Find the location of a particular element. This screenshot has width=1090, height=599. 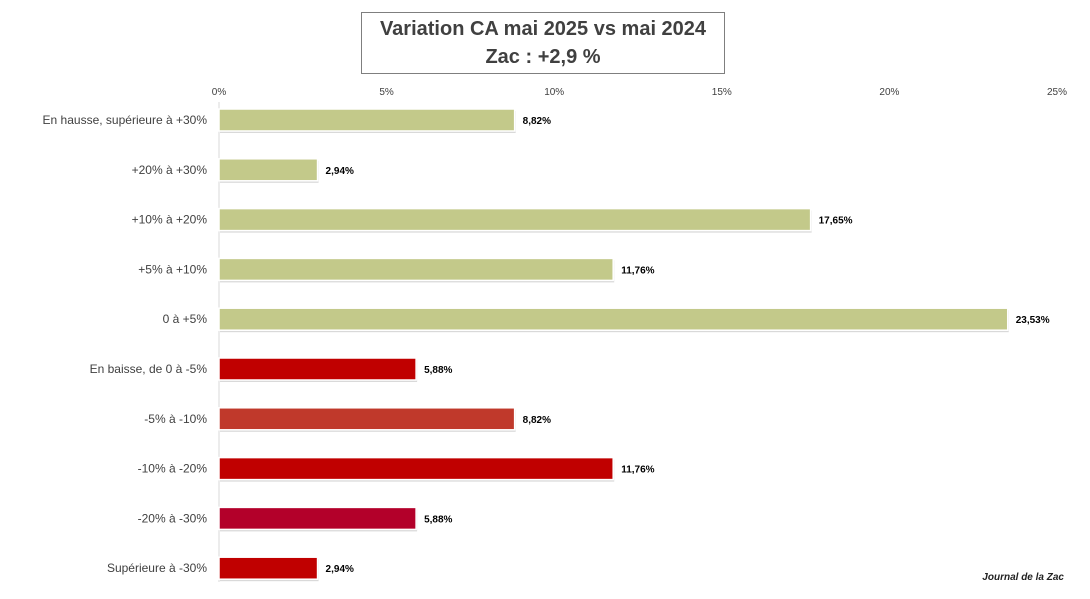

chart-subtitle: Zac : +2,9 % is located at coordinates (543, 57).